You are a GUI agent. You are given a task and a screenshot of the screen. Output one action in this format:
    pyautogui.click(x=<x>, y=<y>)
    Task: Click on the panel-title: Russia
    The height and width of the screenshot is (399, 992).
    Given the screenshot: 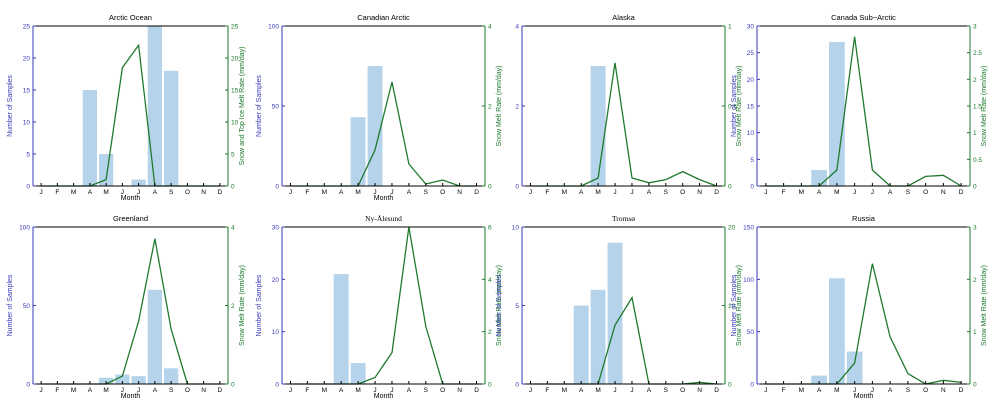 What is the action you would take?
    pyautogui.click(x=864, y=218)
    